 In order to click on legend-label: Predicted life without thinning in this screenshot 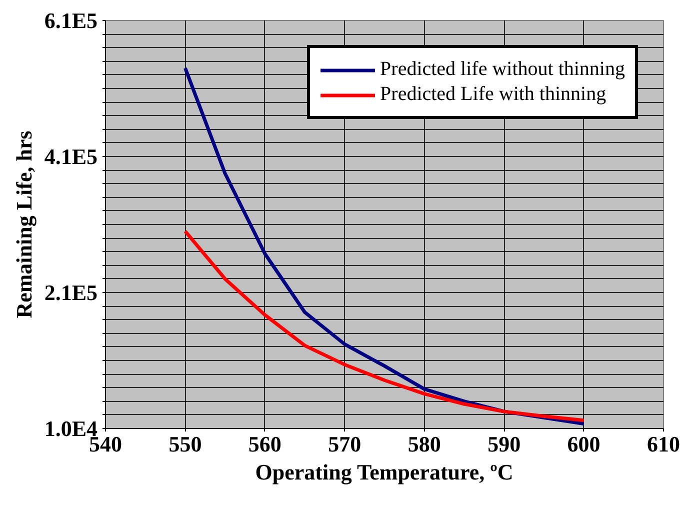, I will do `click(502, 69)`.